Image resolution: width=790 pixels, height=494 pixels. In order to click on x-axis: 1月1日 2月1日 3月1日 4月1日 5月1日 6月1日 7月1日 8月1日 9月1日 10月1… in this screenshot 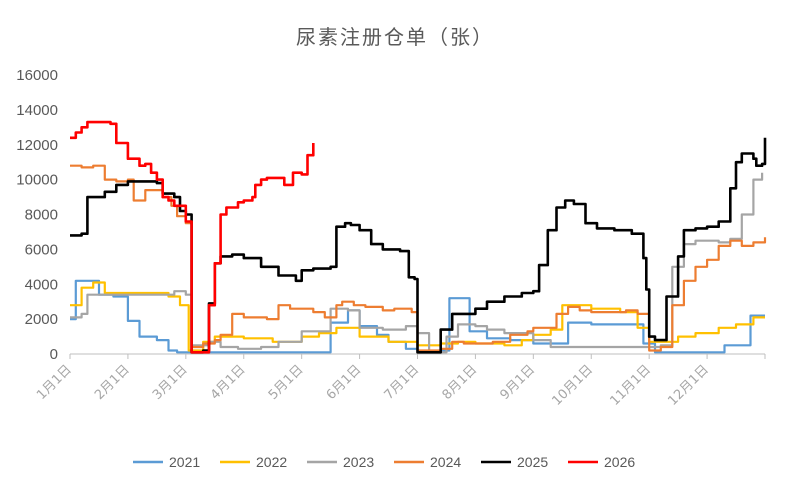, I will do `click(400, 381)`.